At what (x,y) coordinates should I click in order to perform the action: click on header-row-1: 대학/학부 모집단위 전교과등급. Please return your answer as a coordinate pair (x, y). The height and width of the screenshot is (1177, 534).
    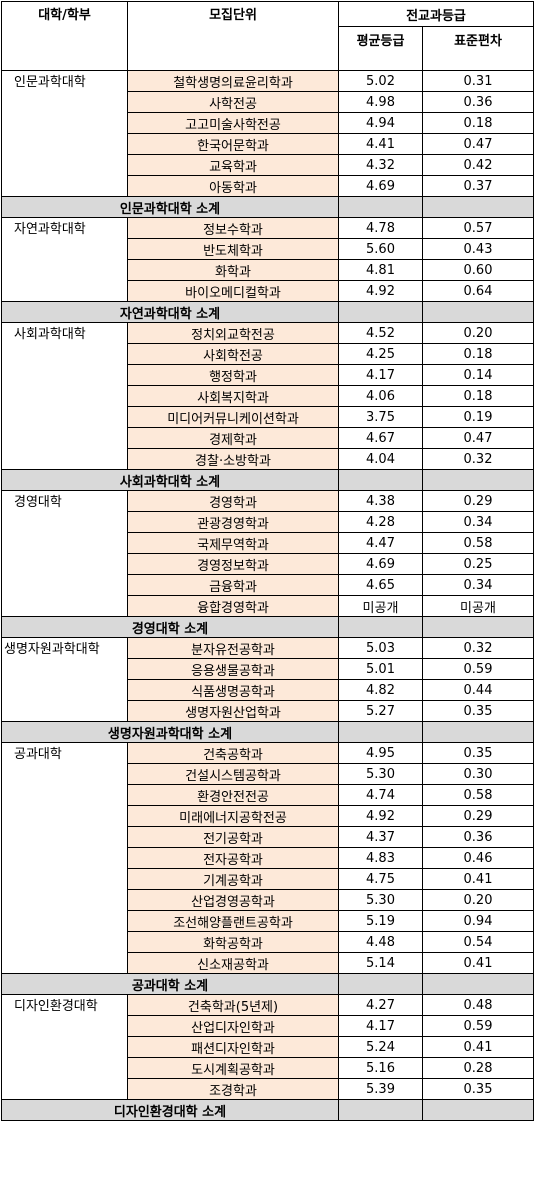
    Looking at the image, I should click on (267, 36).